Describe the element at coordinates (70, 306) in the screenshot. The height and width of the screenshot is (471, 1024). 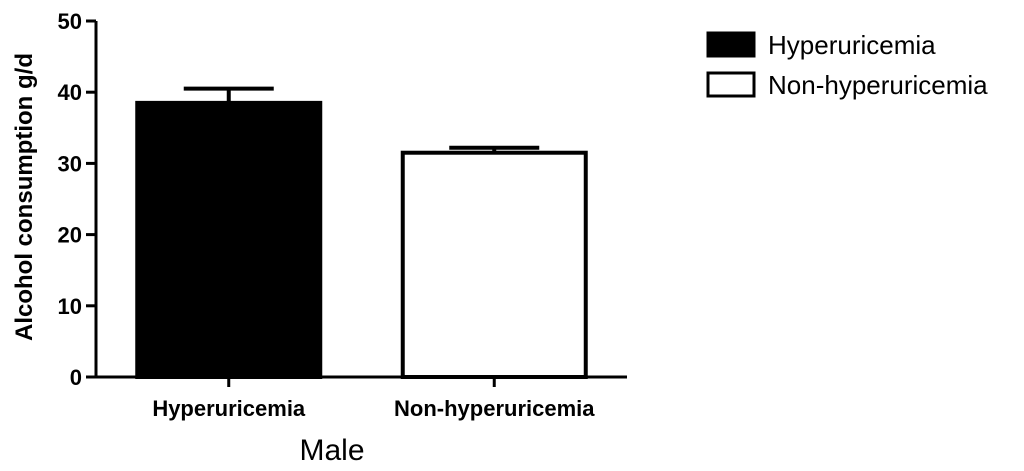
I see `y-tick-label: 10` at that location.